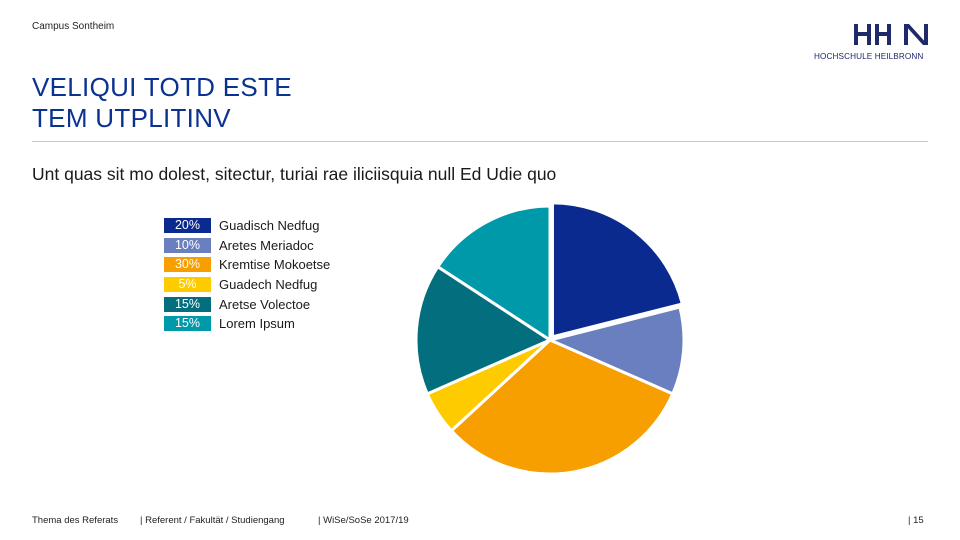 The image size is (960, 540). I want to click on legend-item: 15% Lorem Ipsum, so click(247, 324).